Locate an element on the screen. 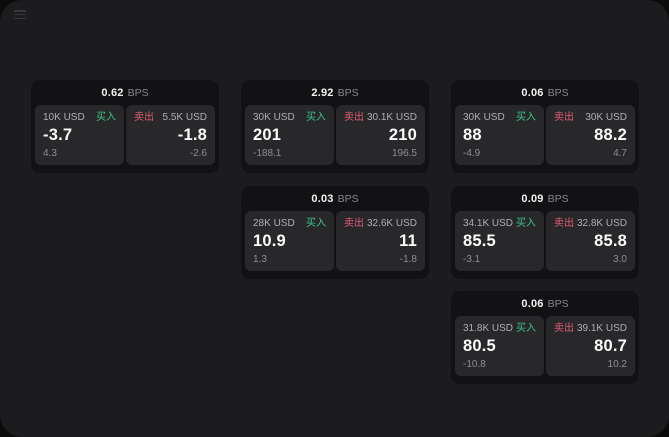  menu-icon is located at coordinates (20, 14).